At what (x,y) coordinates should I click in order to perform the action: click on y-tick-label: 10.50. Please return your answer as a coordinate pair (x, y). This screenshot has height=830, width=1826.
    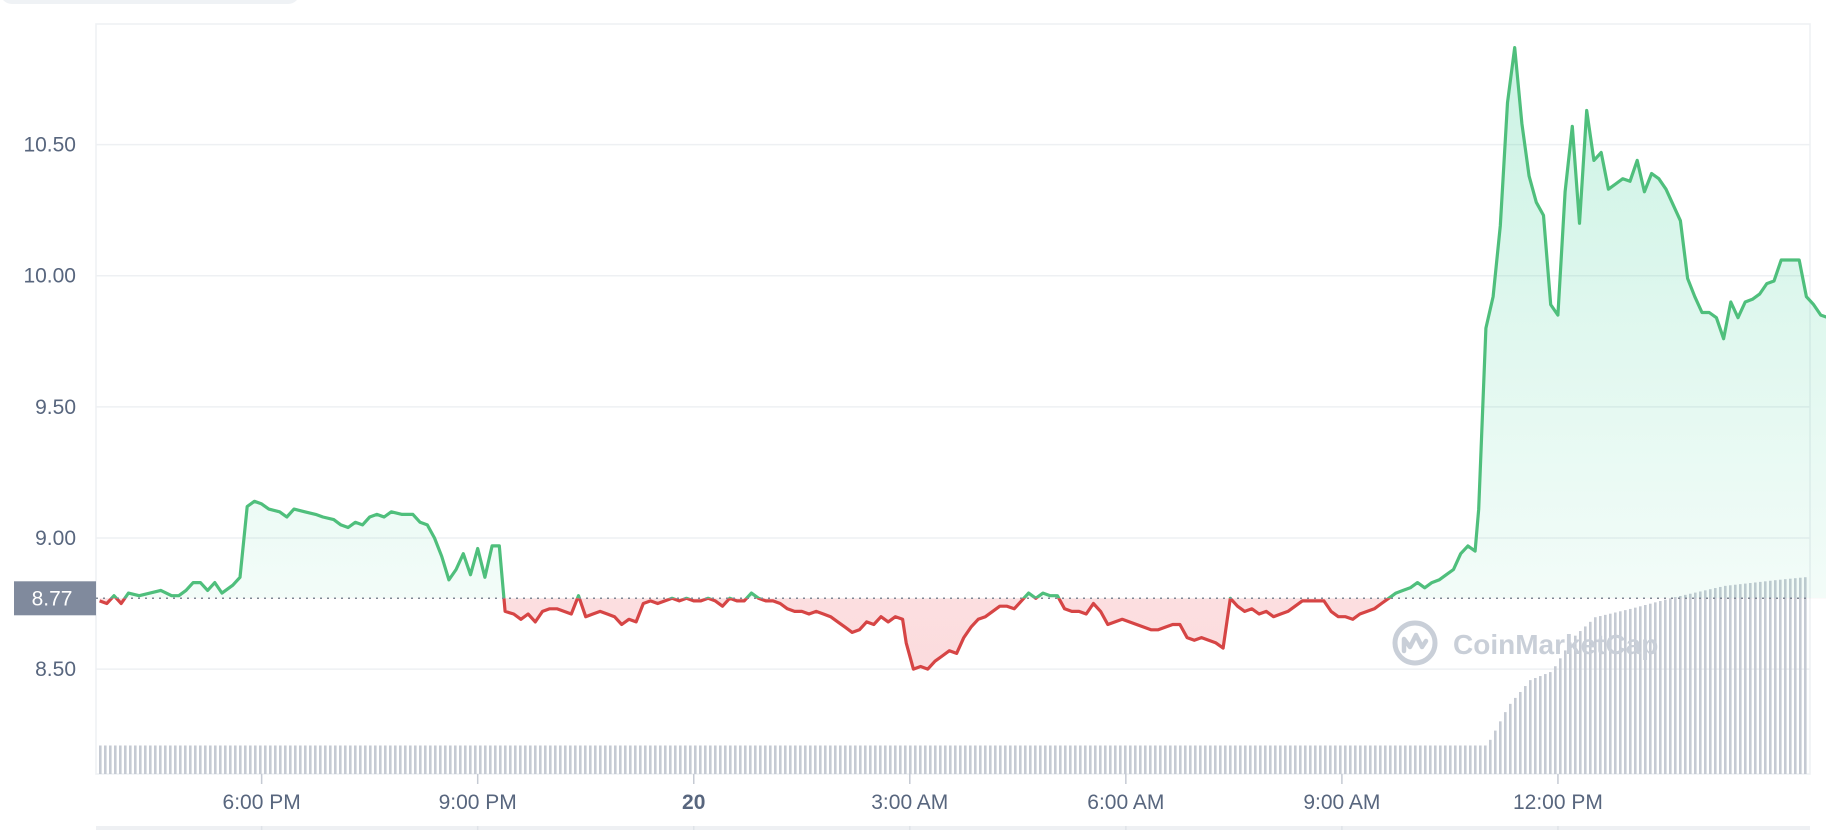
    Looking at the image, I should click on (49, 145).